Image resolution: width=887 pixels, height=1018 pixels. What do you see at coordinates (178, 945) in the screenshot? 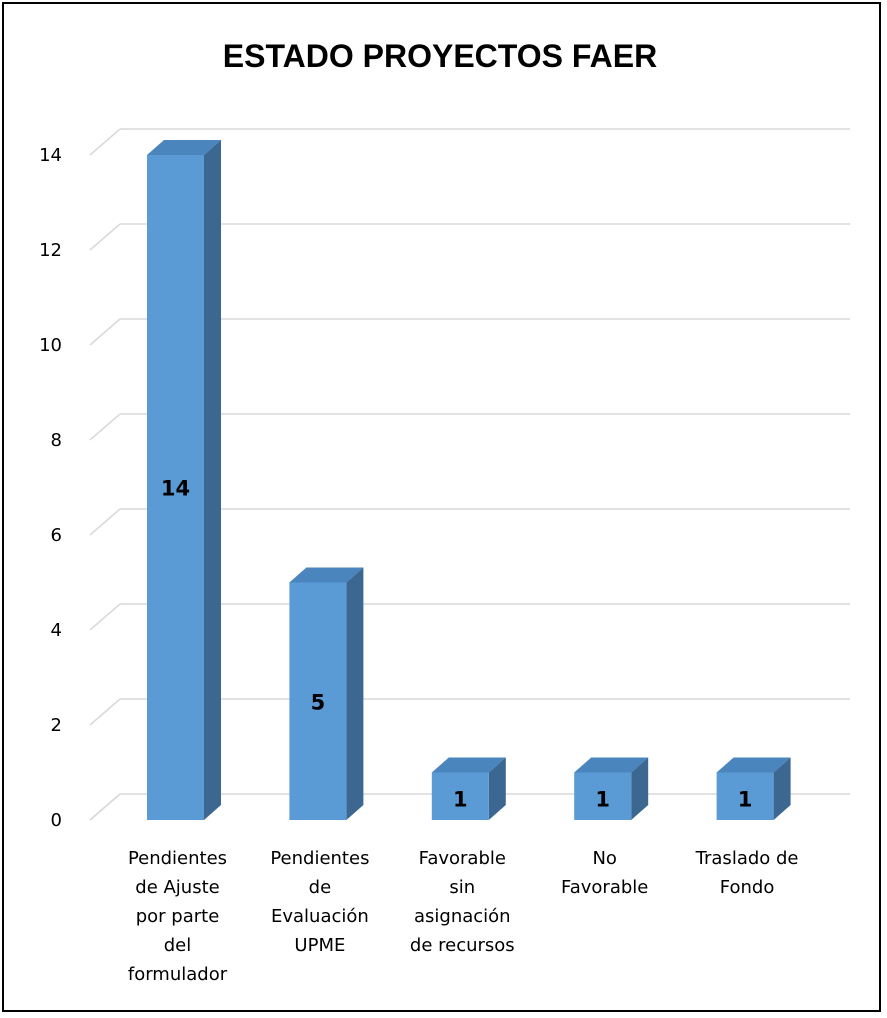
I see `category-label-line: del` at bounding box center [178, 945].